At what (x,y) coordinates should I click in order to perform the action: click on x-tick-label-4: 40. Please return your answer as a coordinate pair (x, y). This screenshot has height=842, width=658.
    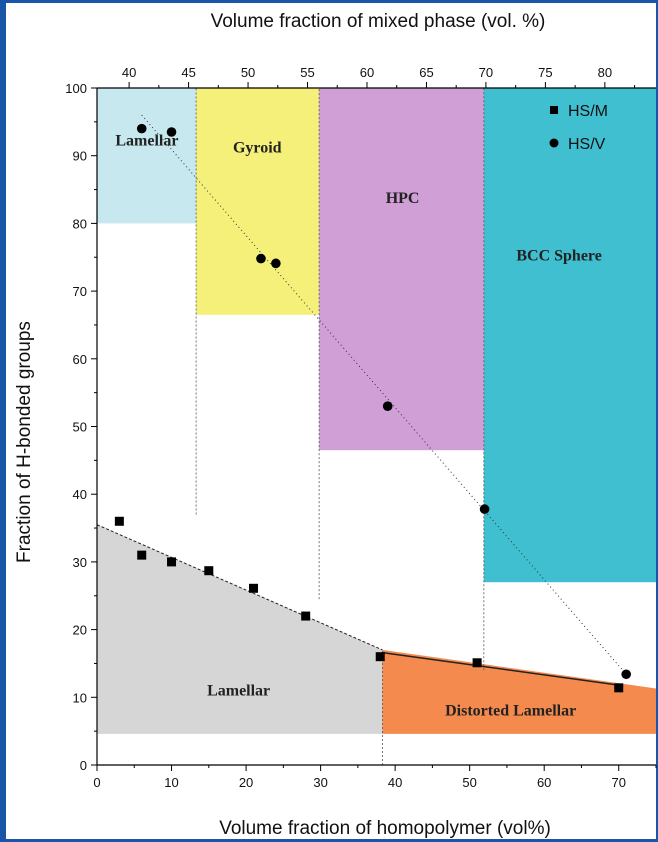
    Looking at the image, I should click on (395, 782).